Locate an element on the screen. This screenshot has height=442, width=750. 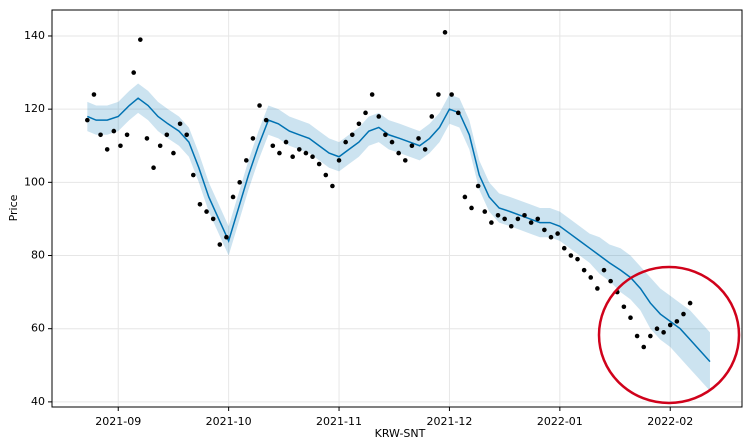
x-tick-label: 2021-11 is located at coordinates (339, 421).